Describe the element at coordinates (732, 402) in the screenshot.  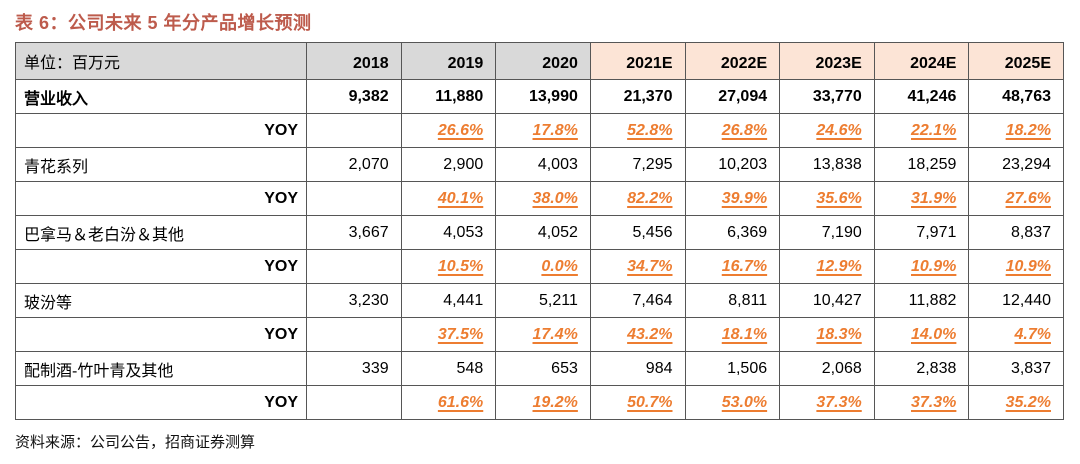
I see `value-cell: 53.0%` at that location.